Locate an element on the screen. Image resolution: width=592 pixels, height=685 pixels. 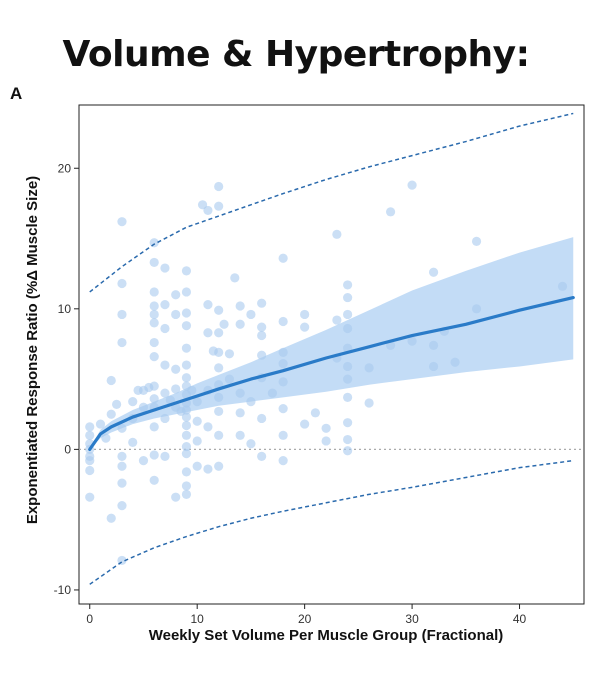
chart-title: Volume & Hypertrophy: is located at coordinates (296, 54).